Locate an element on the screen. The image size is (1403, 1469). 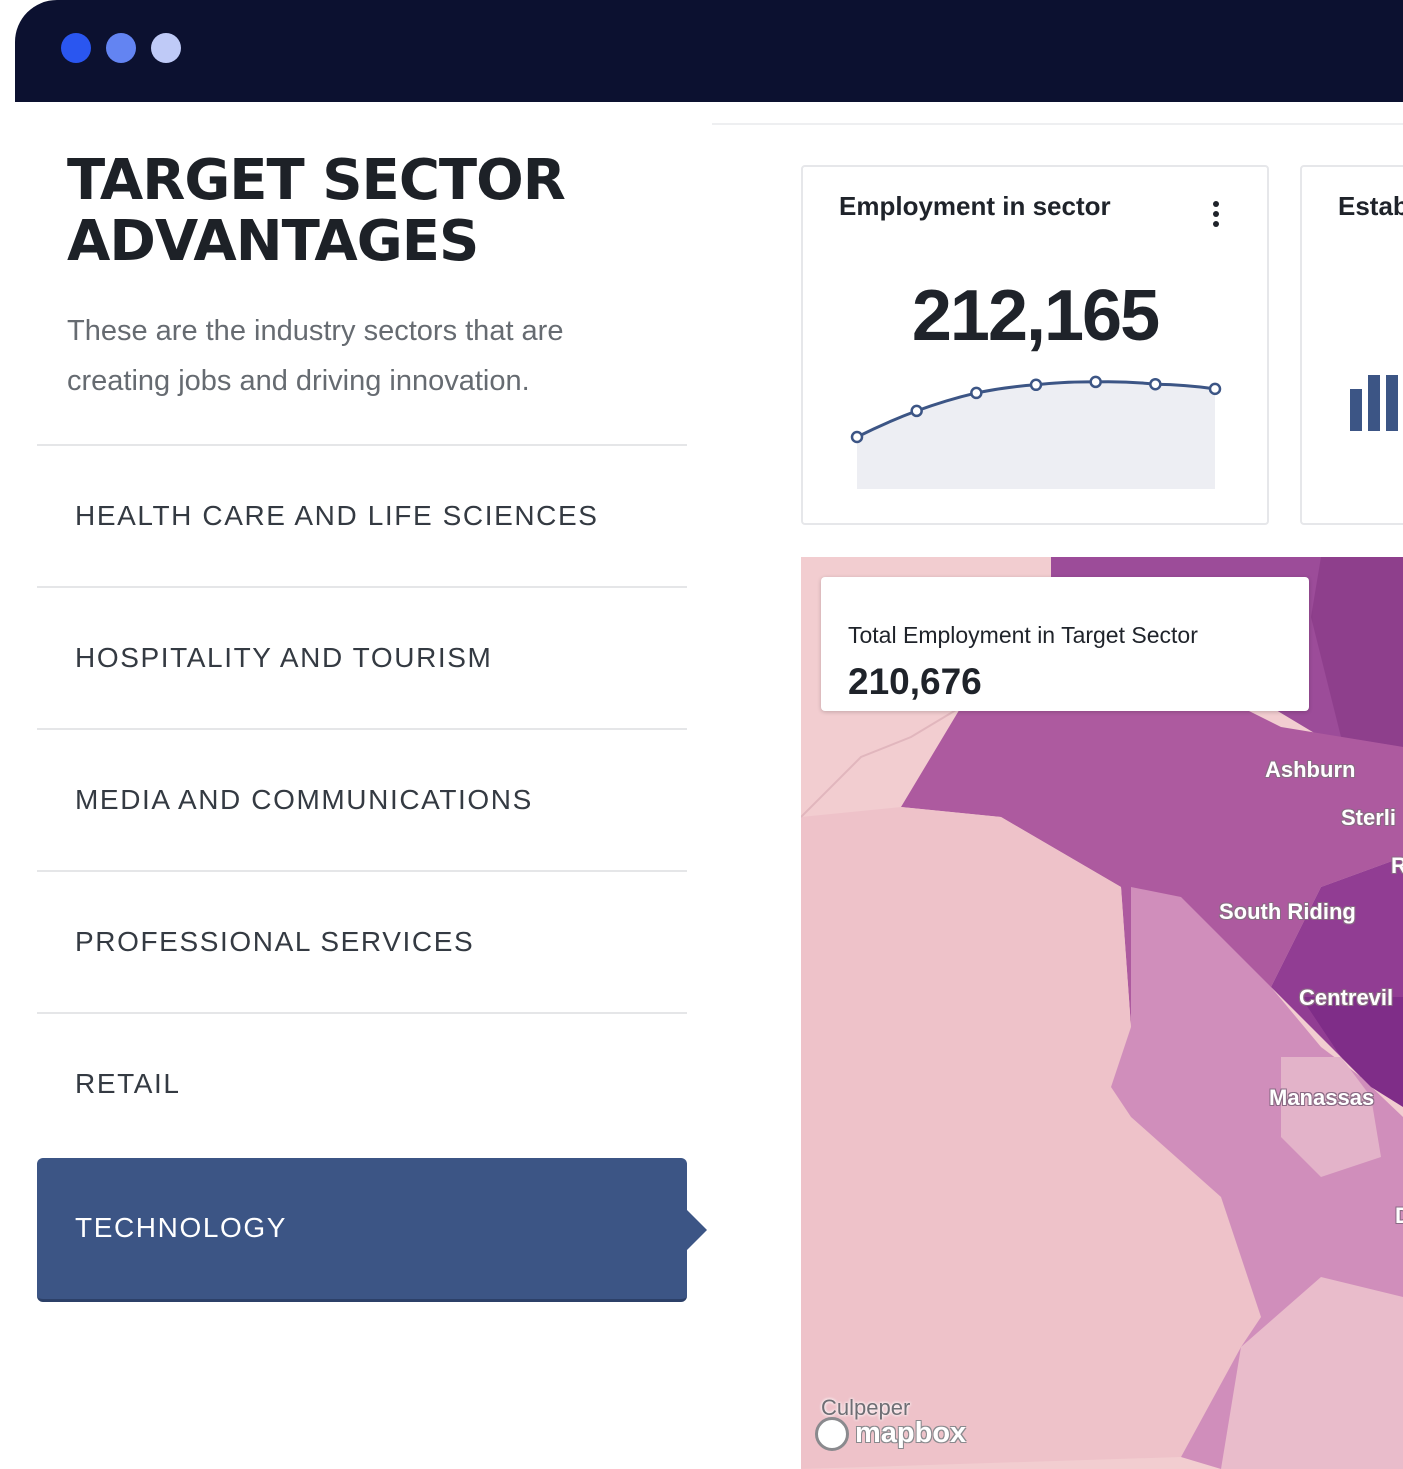
employment-value: 212,165 is located at coordinates (1035, 316).